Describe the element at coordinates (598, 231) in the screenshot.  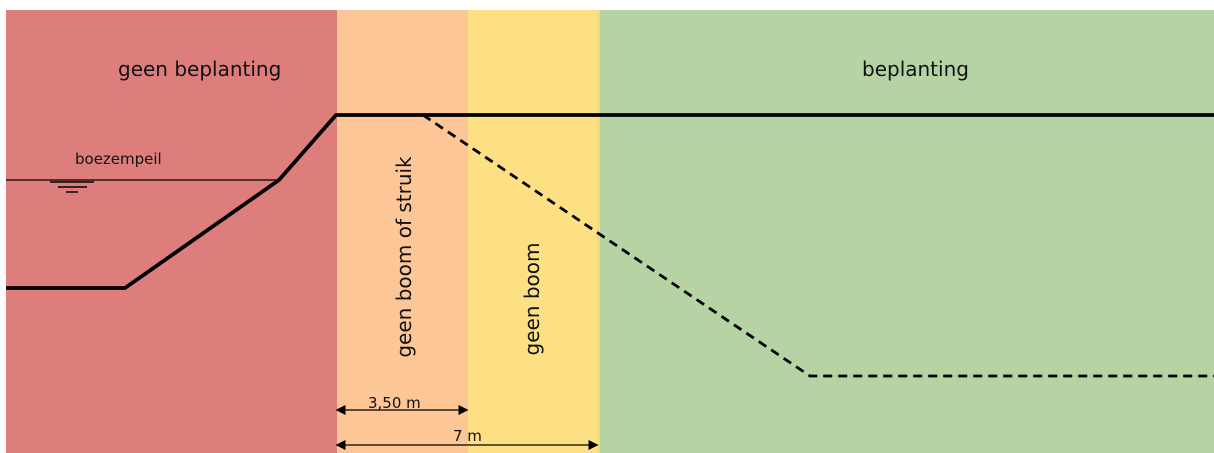
I see `zone-boundary` at that location.